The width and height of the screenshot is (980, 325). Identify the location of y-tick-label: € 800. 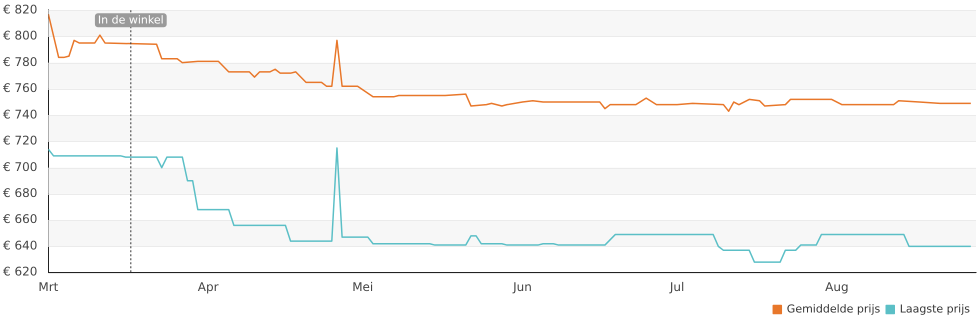
(20, 35).